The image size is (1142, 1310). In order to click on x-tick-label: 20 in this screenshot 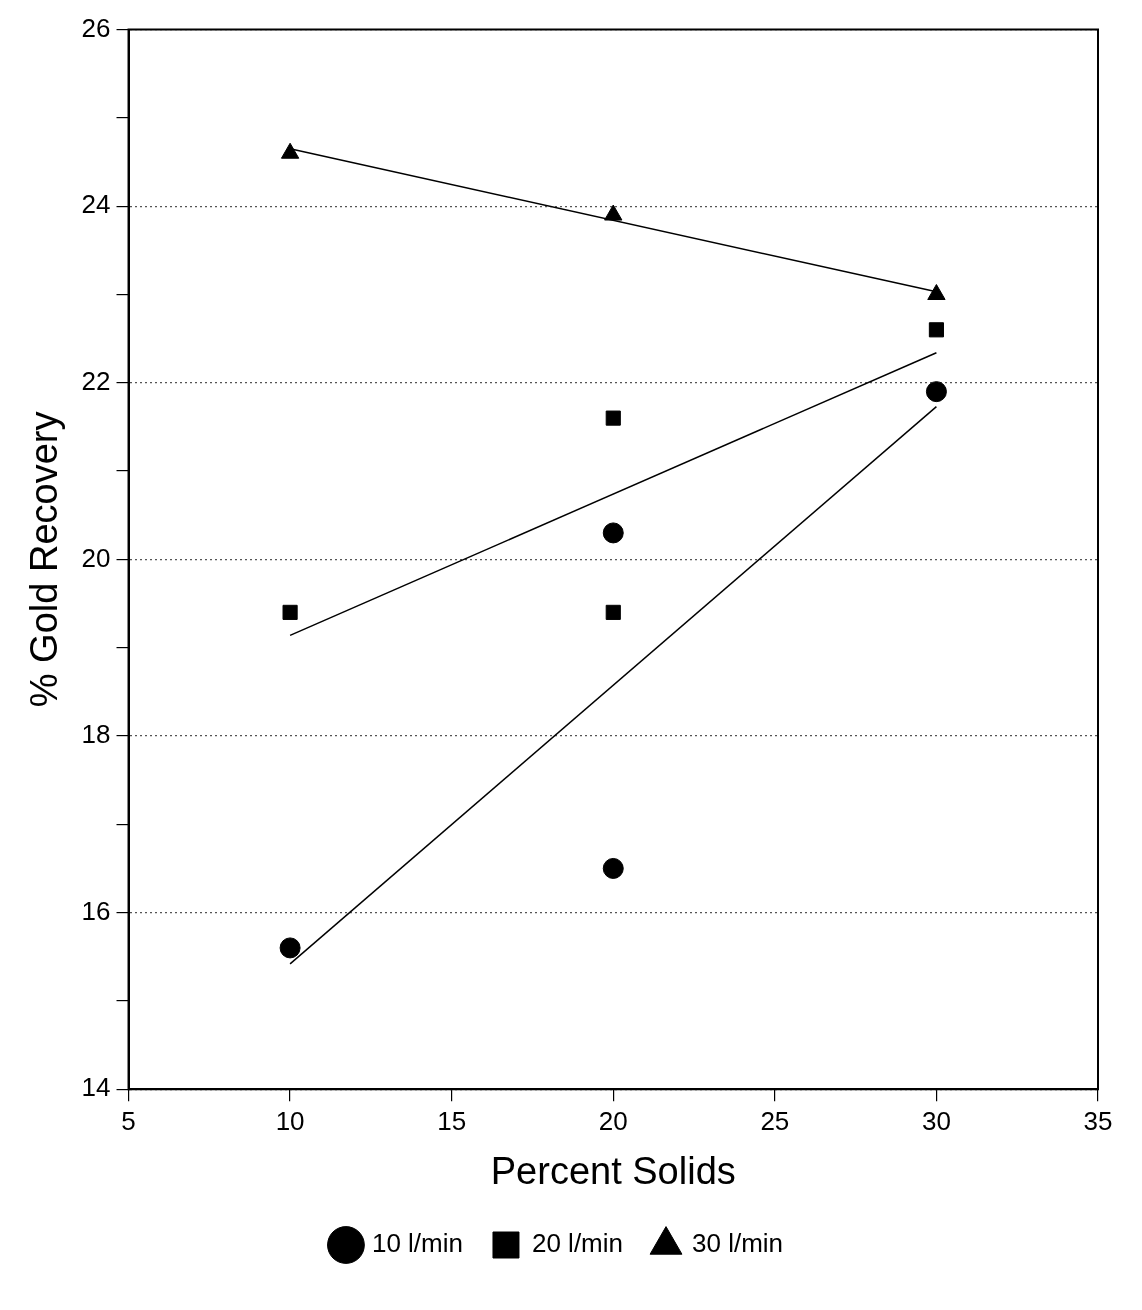, I will do `click(613, 1120)`.